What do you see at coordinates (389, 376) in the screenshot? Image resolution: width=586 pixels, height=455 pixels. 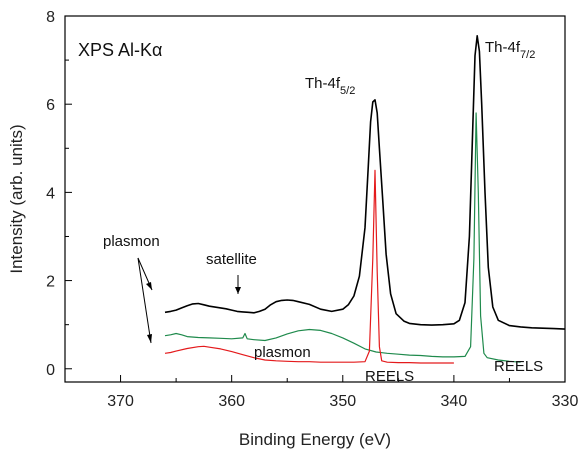 I see `reels-label-1: REELS` at bounding box center [389, 376].